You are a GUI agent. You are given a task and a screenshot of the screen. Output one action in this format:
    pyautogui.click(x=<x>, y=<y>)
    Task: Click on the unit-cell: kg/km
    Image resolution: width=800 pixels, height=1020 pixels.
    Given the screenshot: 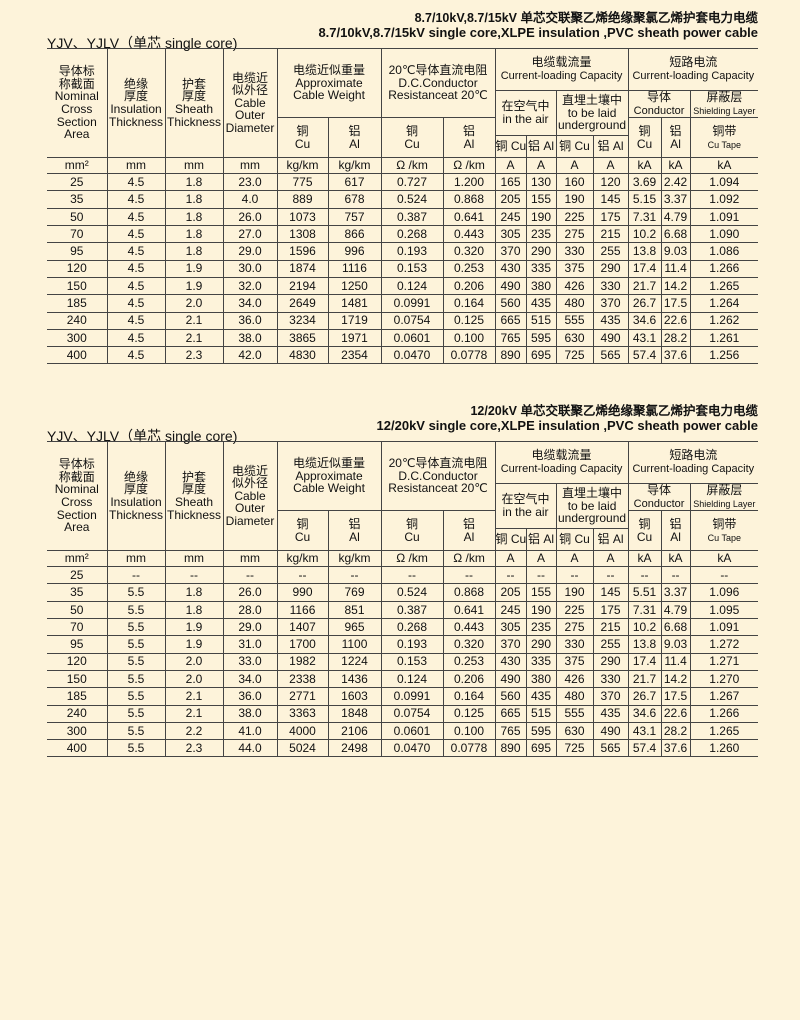 What is the action you would take?
    pyautogui.click(x=302, y=166)
    